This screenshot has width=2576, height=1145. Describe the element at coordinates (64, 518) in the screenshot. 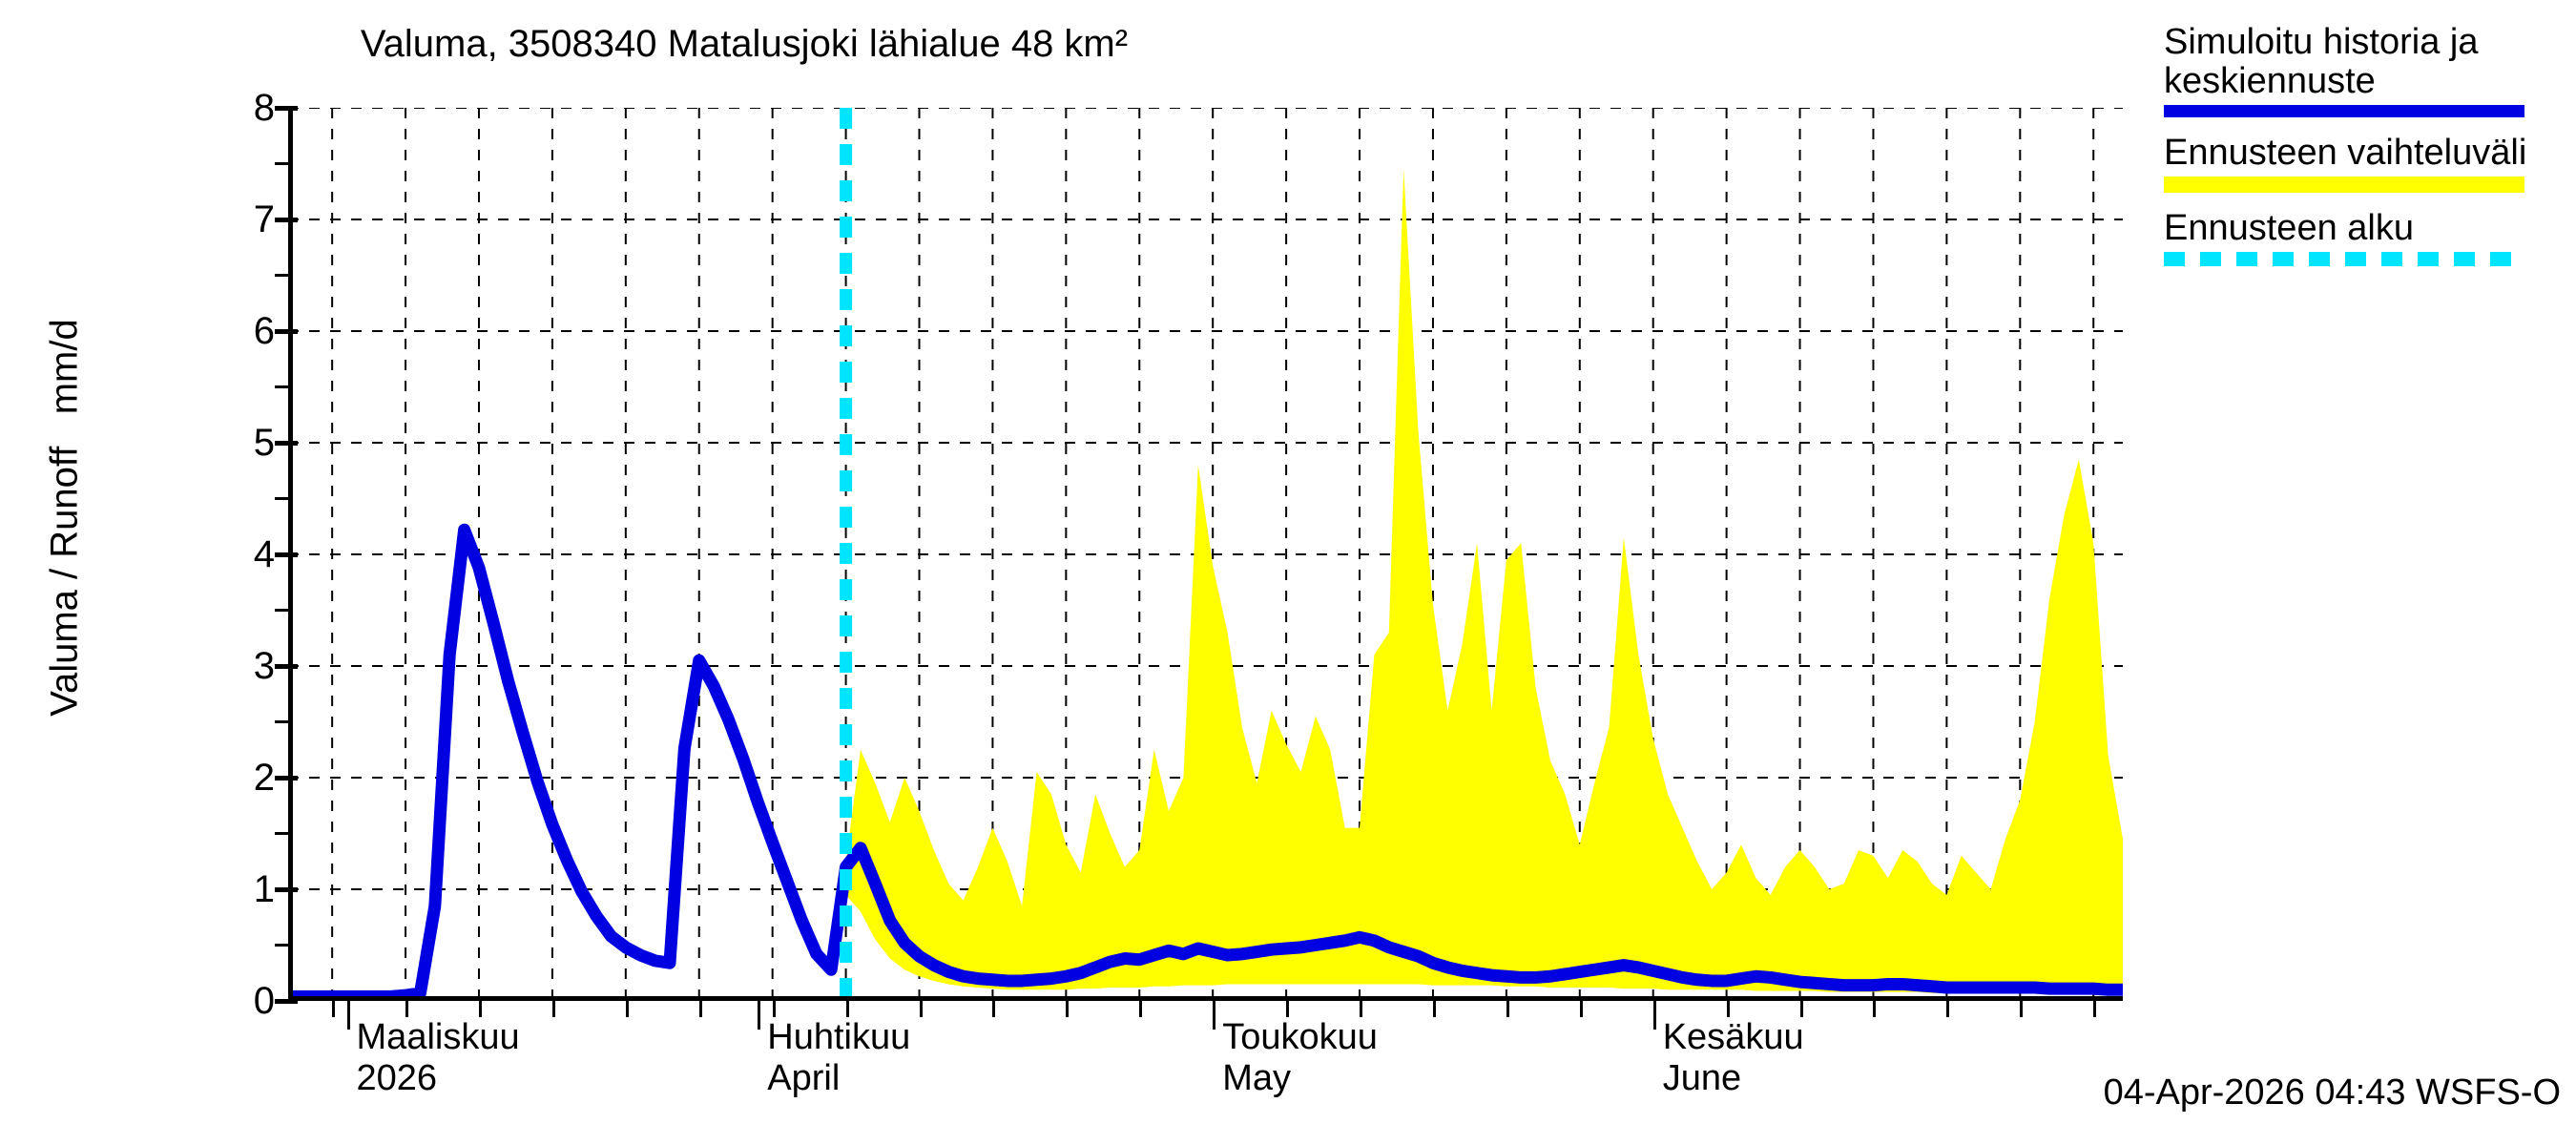

I see `y-axis-label: Valuma / Runoff mm/d` at that location.